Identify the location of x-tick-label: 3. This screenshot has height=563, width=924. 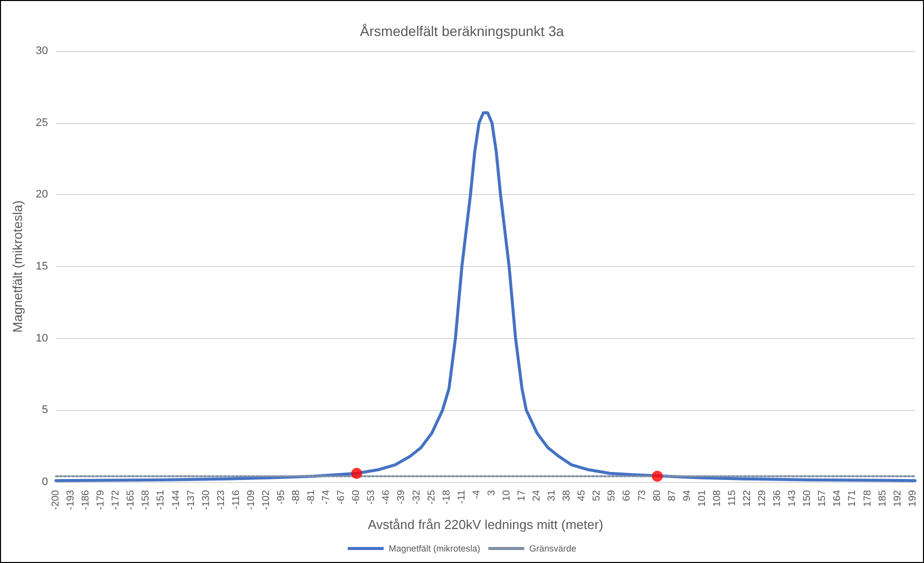
(492, 493).